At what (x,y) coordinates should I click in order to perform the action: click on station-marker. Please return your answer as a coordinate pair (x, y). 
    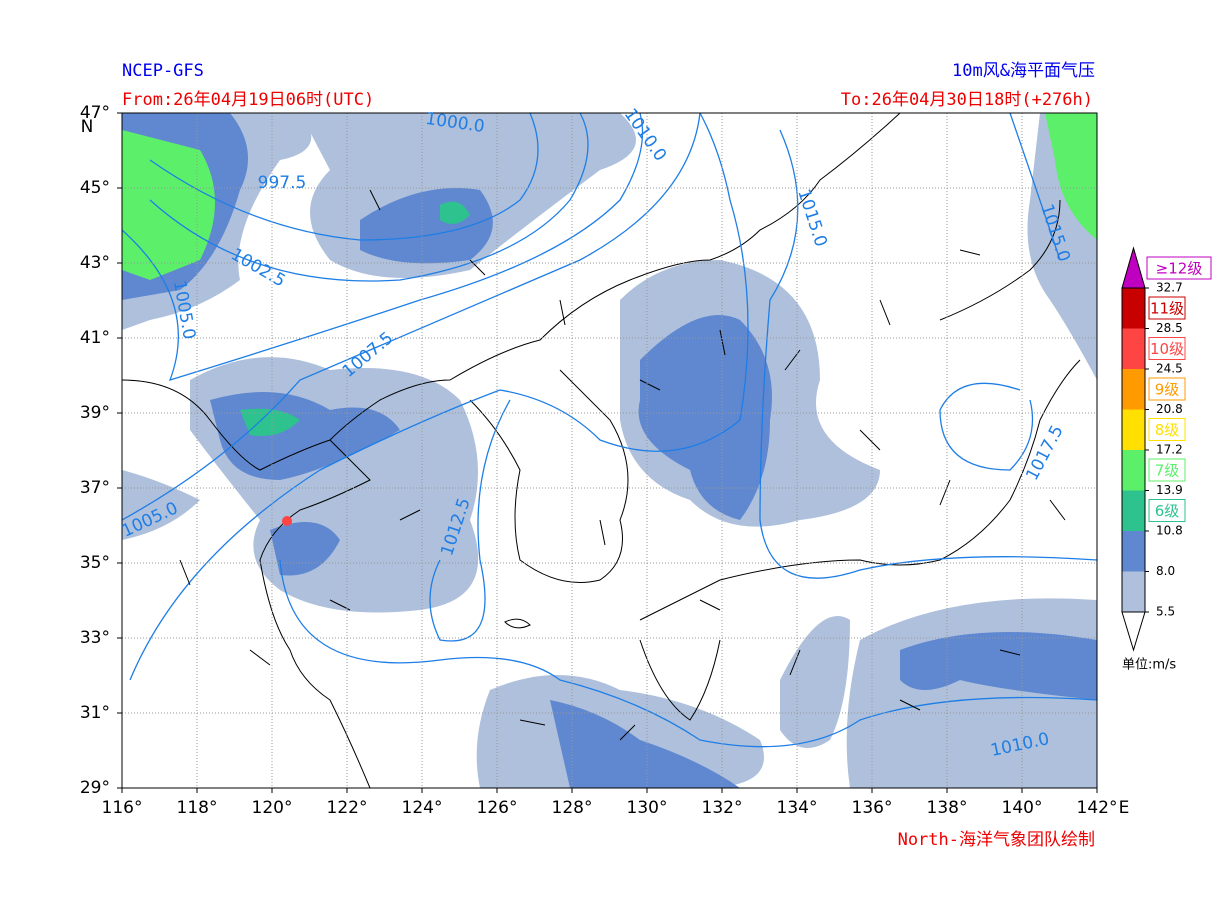
    Looking at the image, I should click on (287, 521).